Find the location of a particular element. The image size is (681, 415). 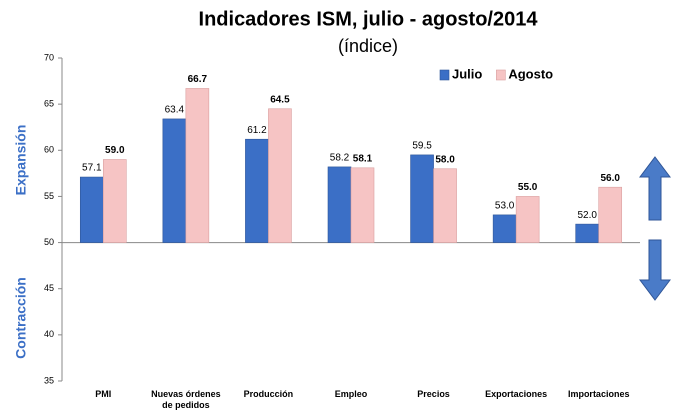

x-tick-label: Precios is located at coordinates (433, 394).